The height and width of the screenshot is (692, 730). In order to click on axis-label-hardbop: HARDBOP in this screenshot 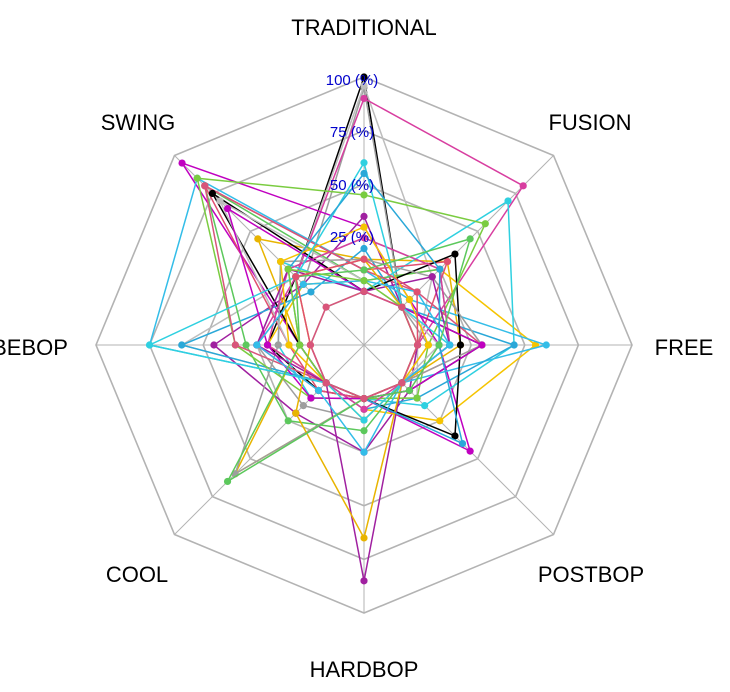, I will do `click(364, 669)`.